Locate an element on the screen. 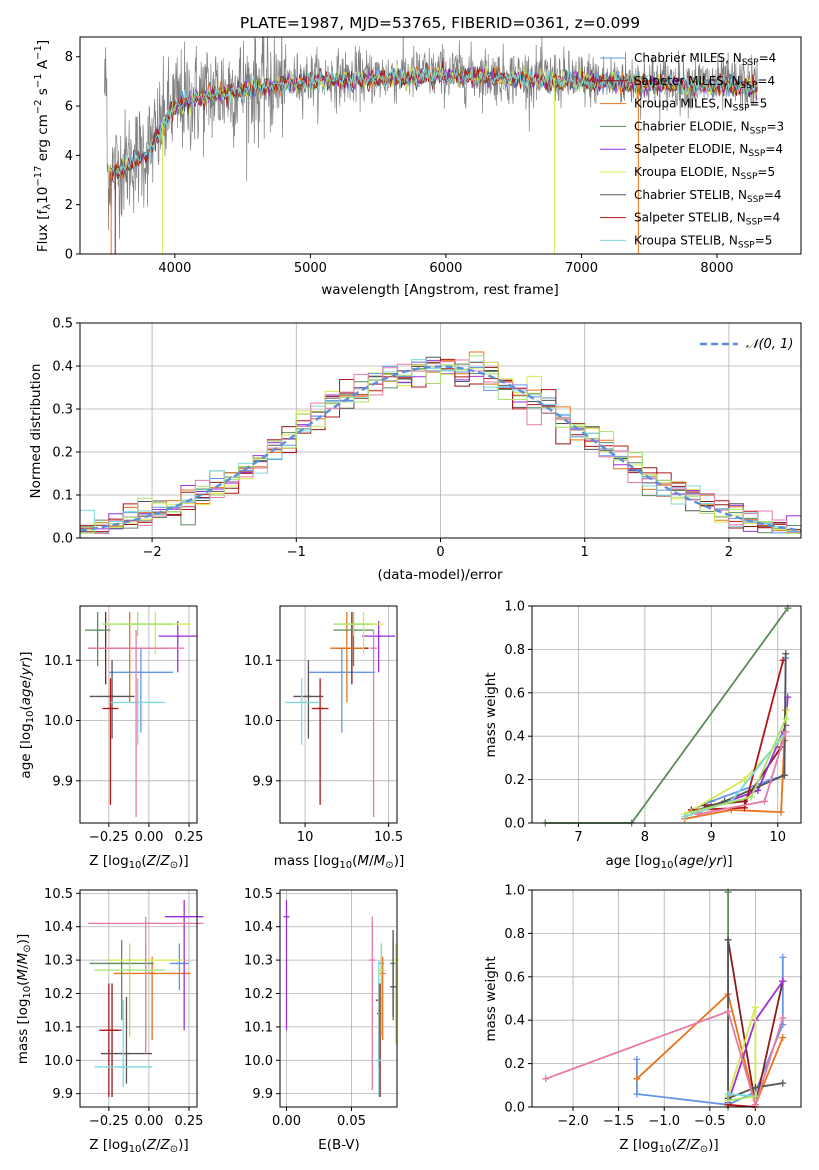  spectrum-xlabel: wavelength [Angstrom, rest frame] is located at coordinates (440, 290).